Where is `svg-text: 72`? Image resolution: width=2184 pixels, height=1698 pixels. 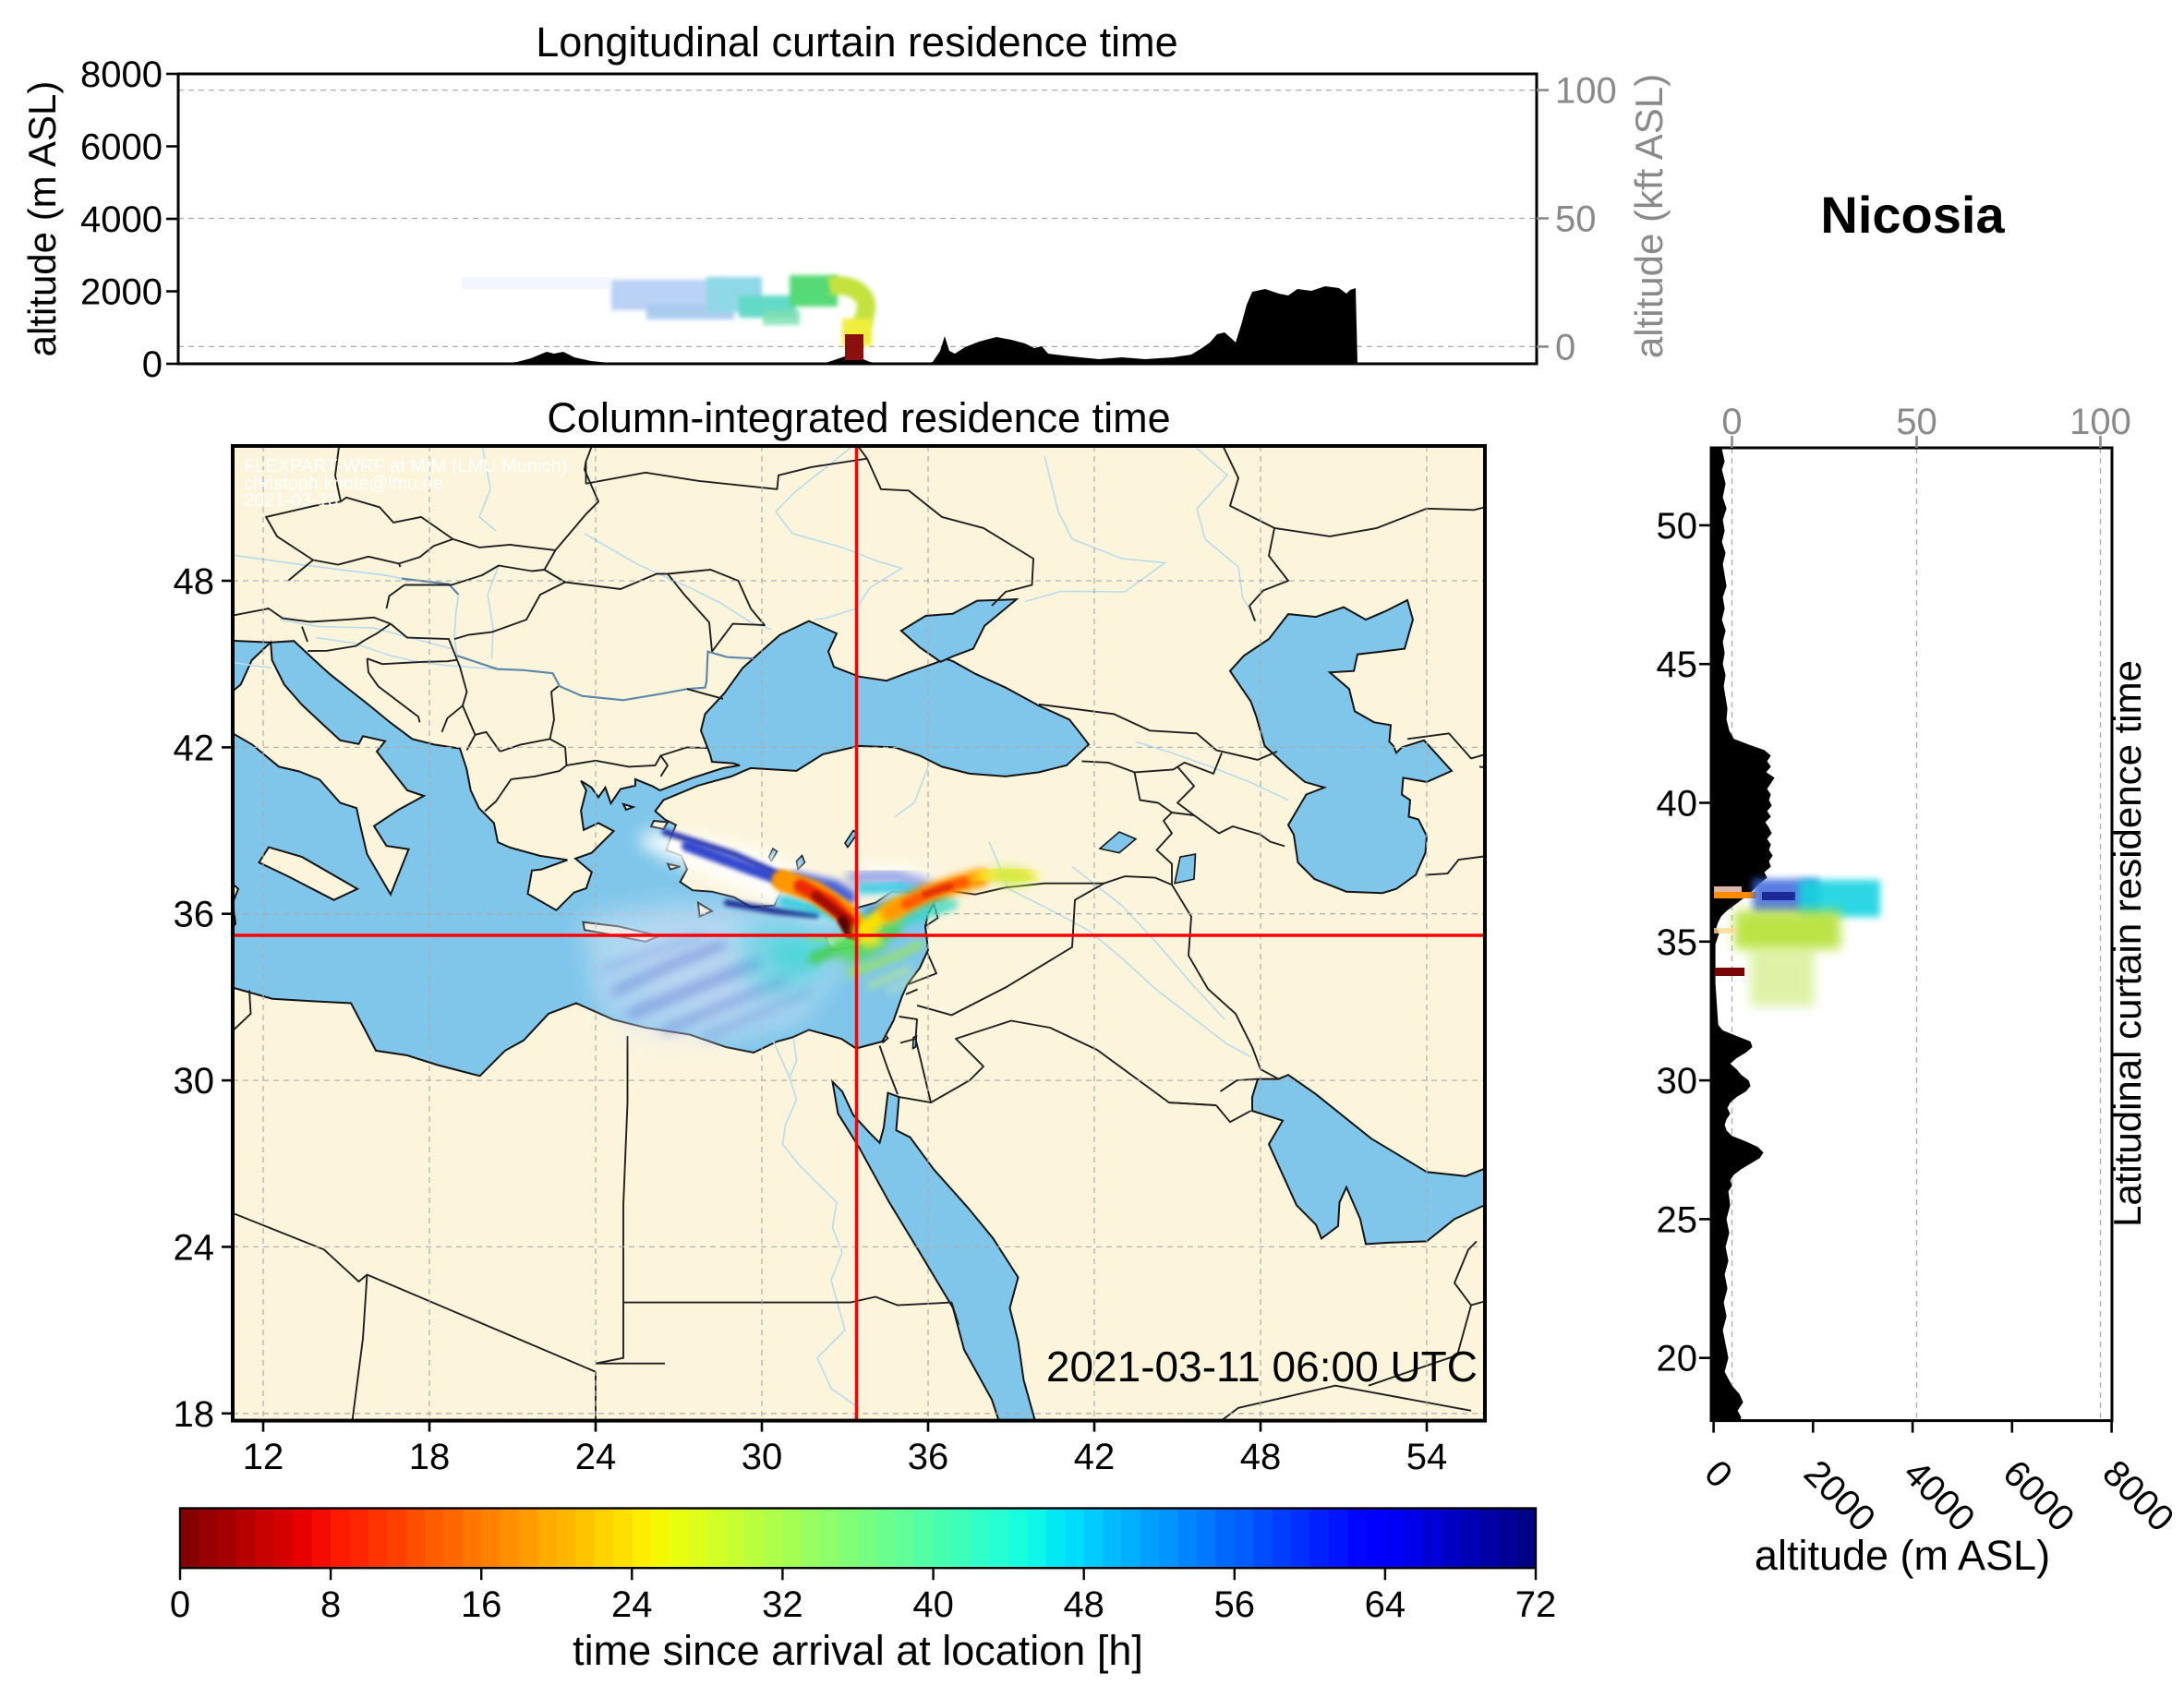 svg-text: 72 is located at coordinates (1536, 1604).